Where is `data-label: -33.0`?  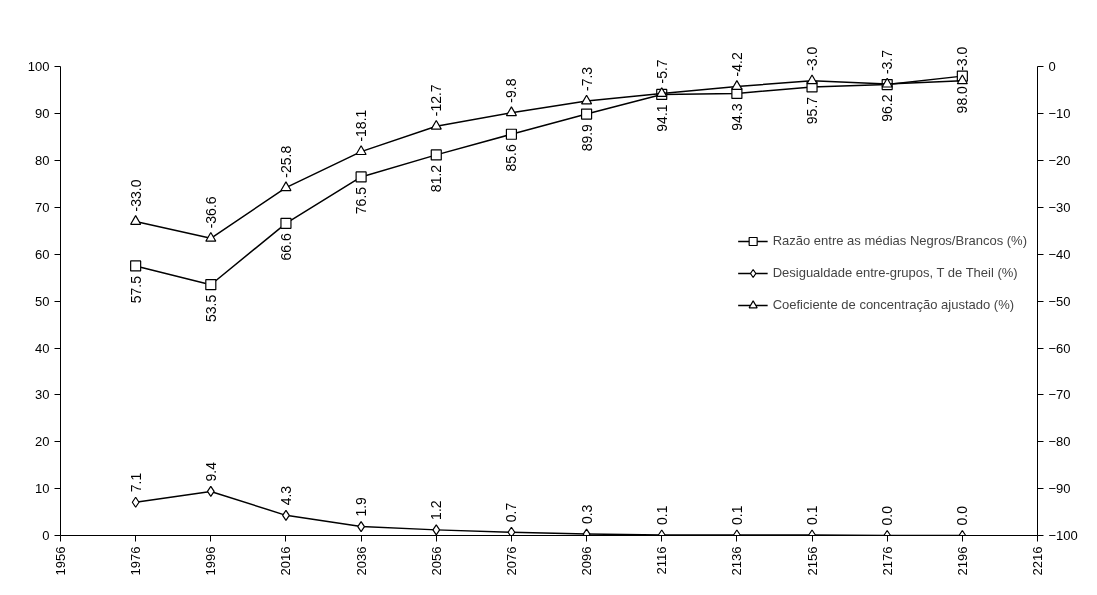 data-label: -33.0 is located at coordinates (135, 195).